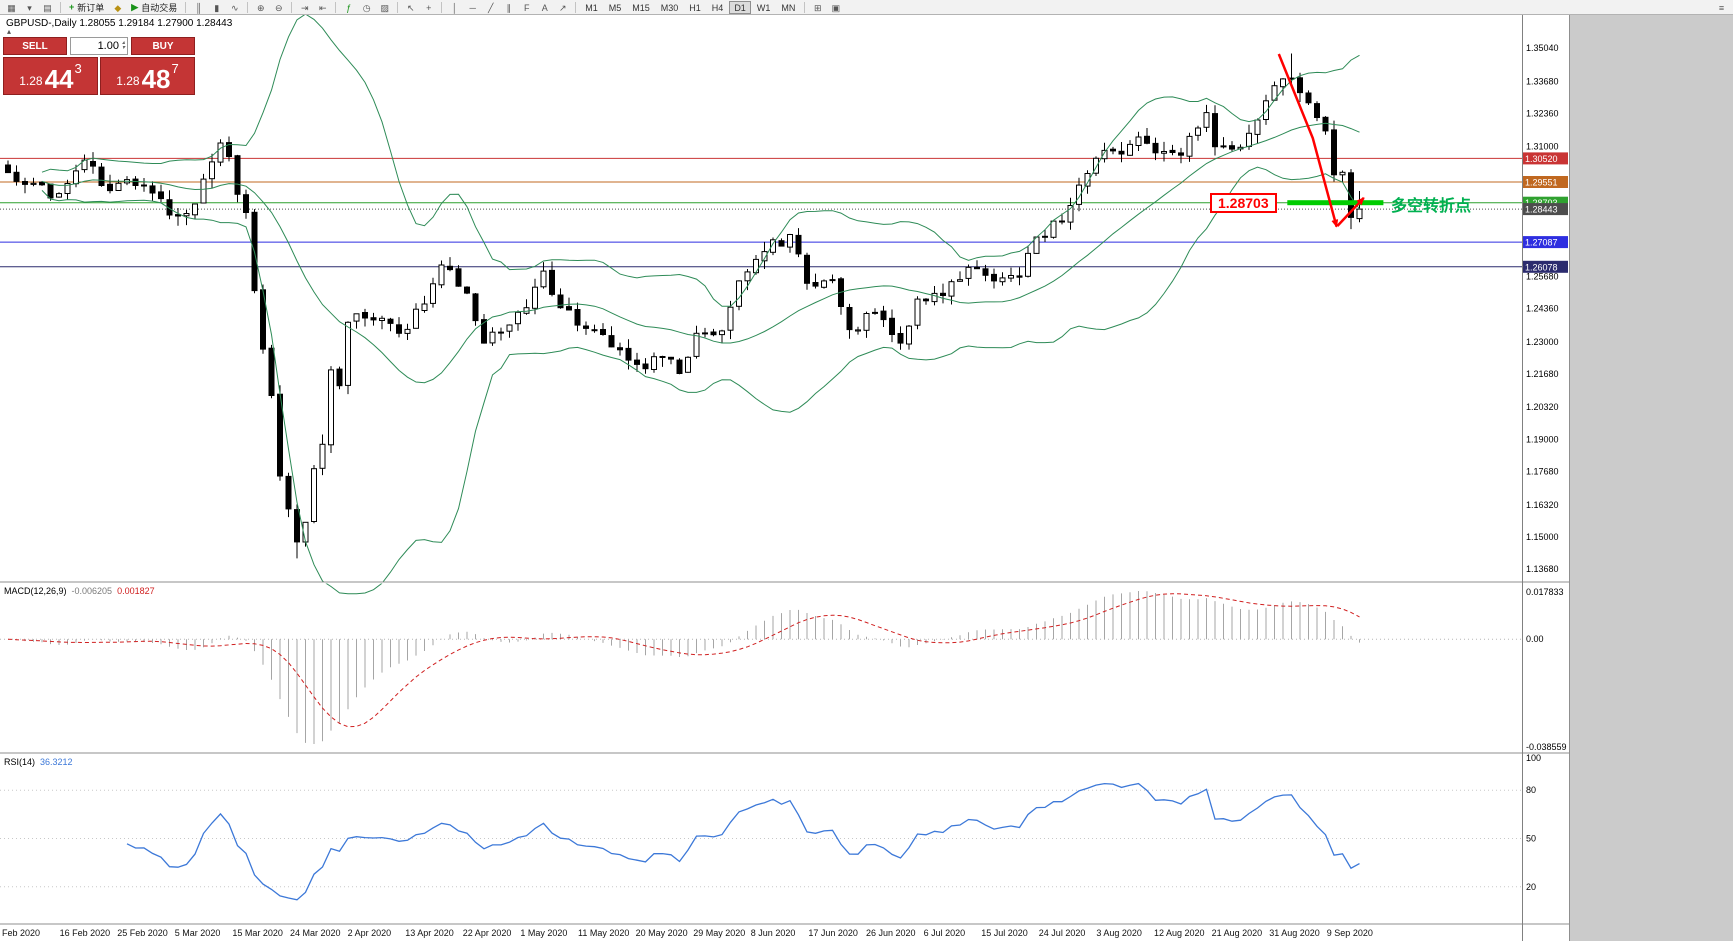 The width and height of the screenshot is (1733, 941). I want to click on candlestick-chart-icon: ▮, so click(217, 7).